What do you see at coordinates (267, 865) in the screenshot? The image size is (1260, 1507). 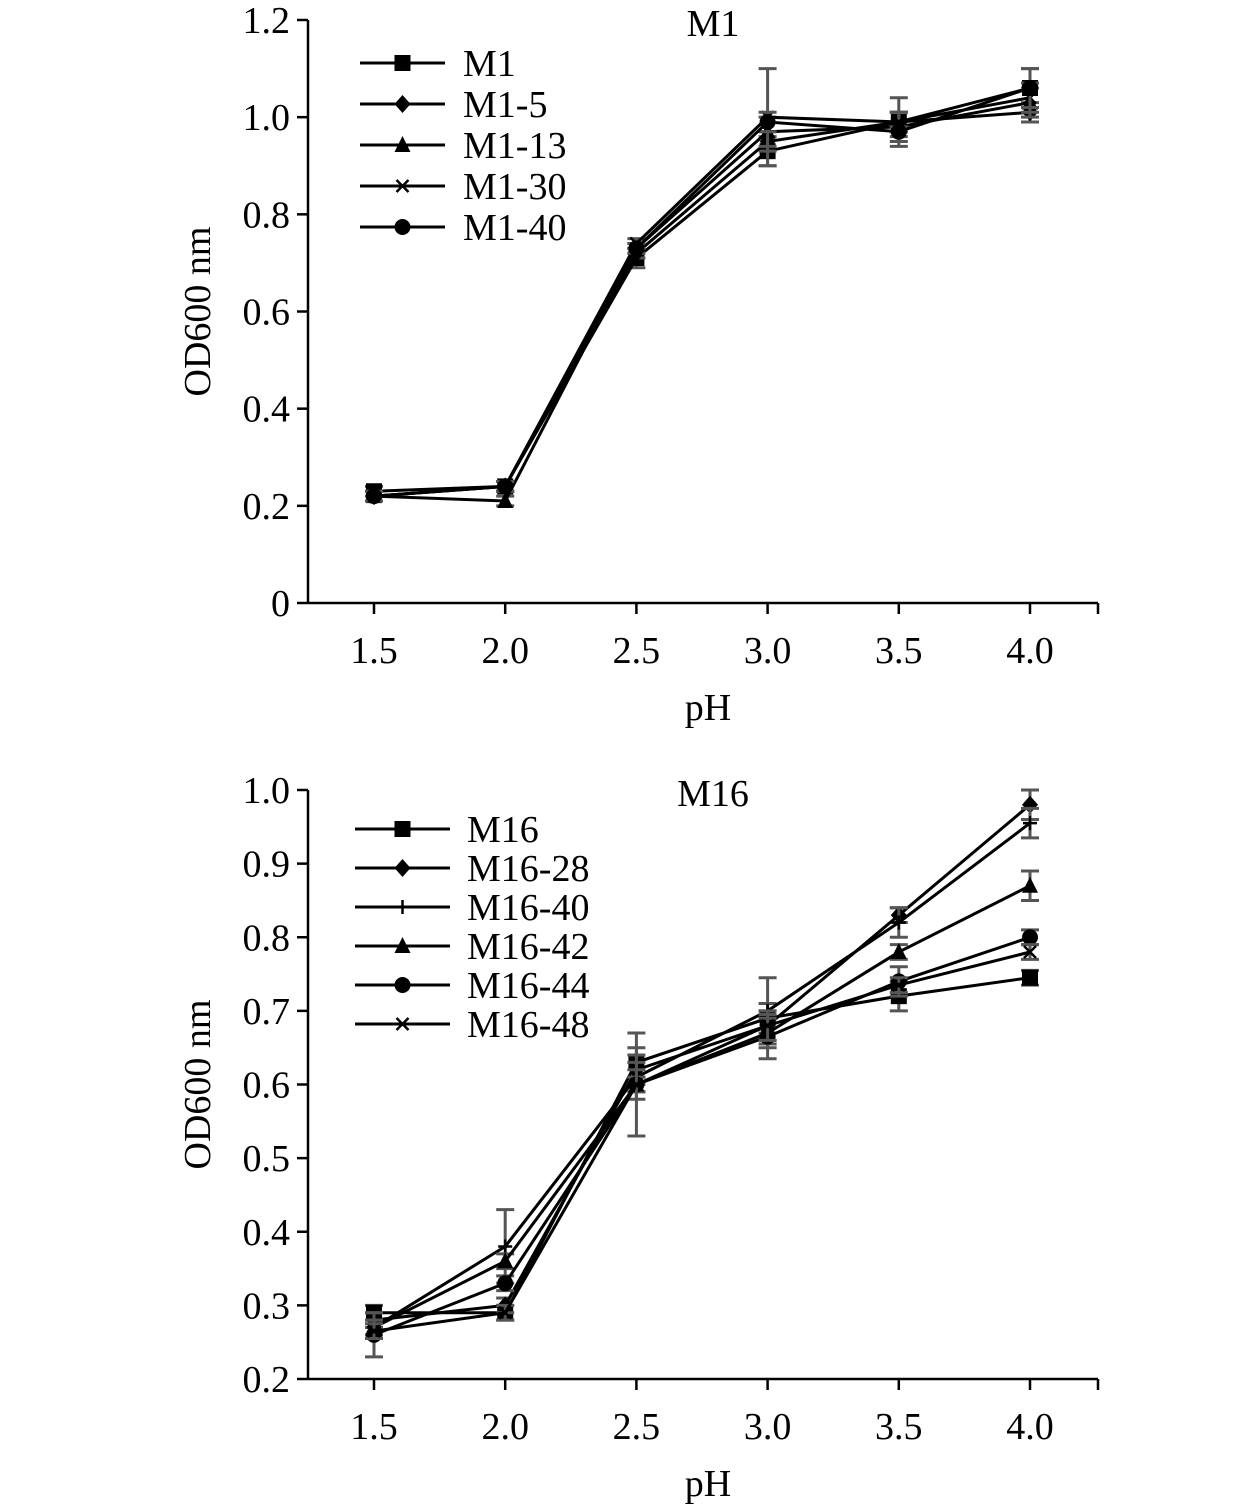 I see `y-tick-label: 0.9` at bounding box center [267, 865].